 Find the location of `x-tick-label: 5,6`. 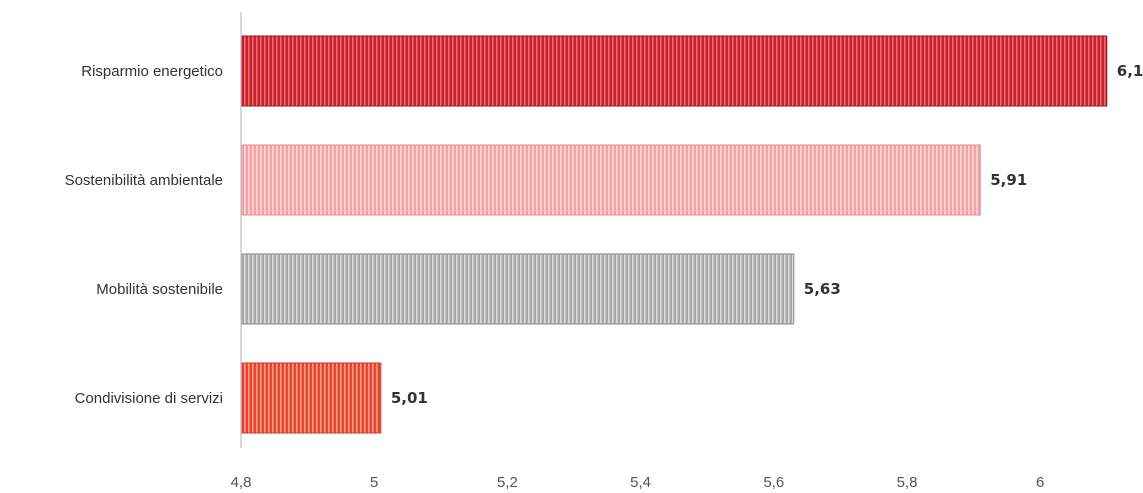

x-tick-label: 5,6 is located at coordinates (773, 482).